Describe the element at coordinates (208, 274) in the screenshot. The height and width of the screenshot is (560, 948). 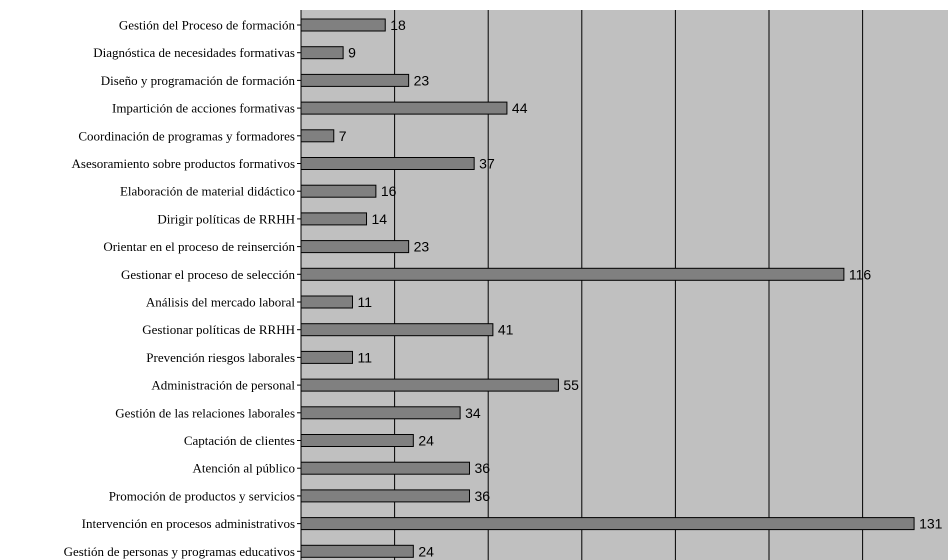
I see `category-label: Gestionar el proceso de selección` at that location.